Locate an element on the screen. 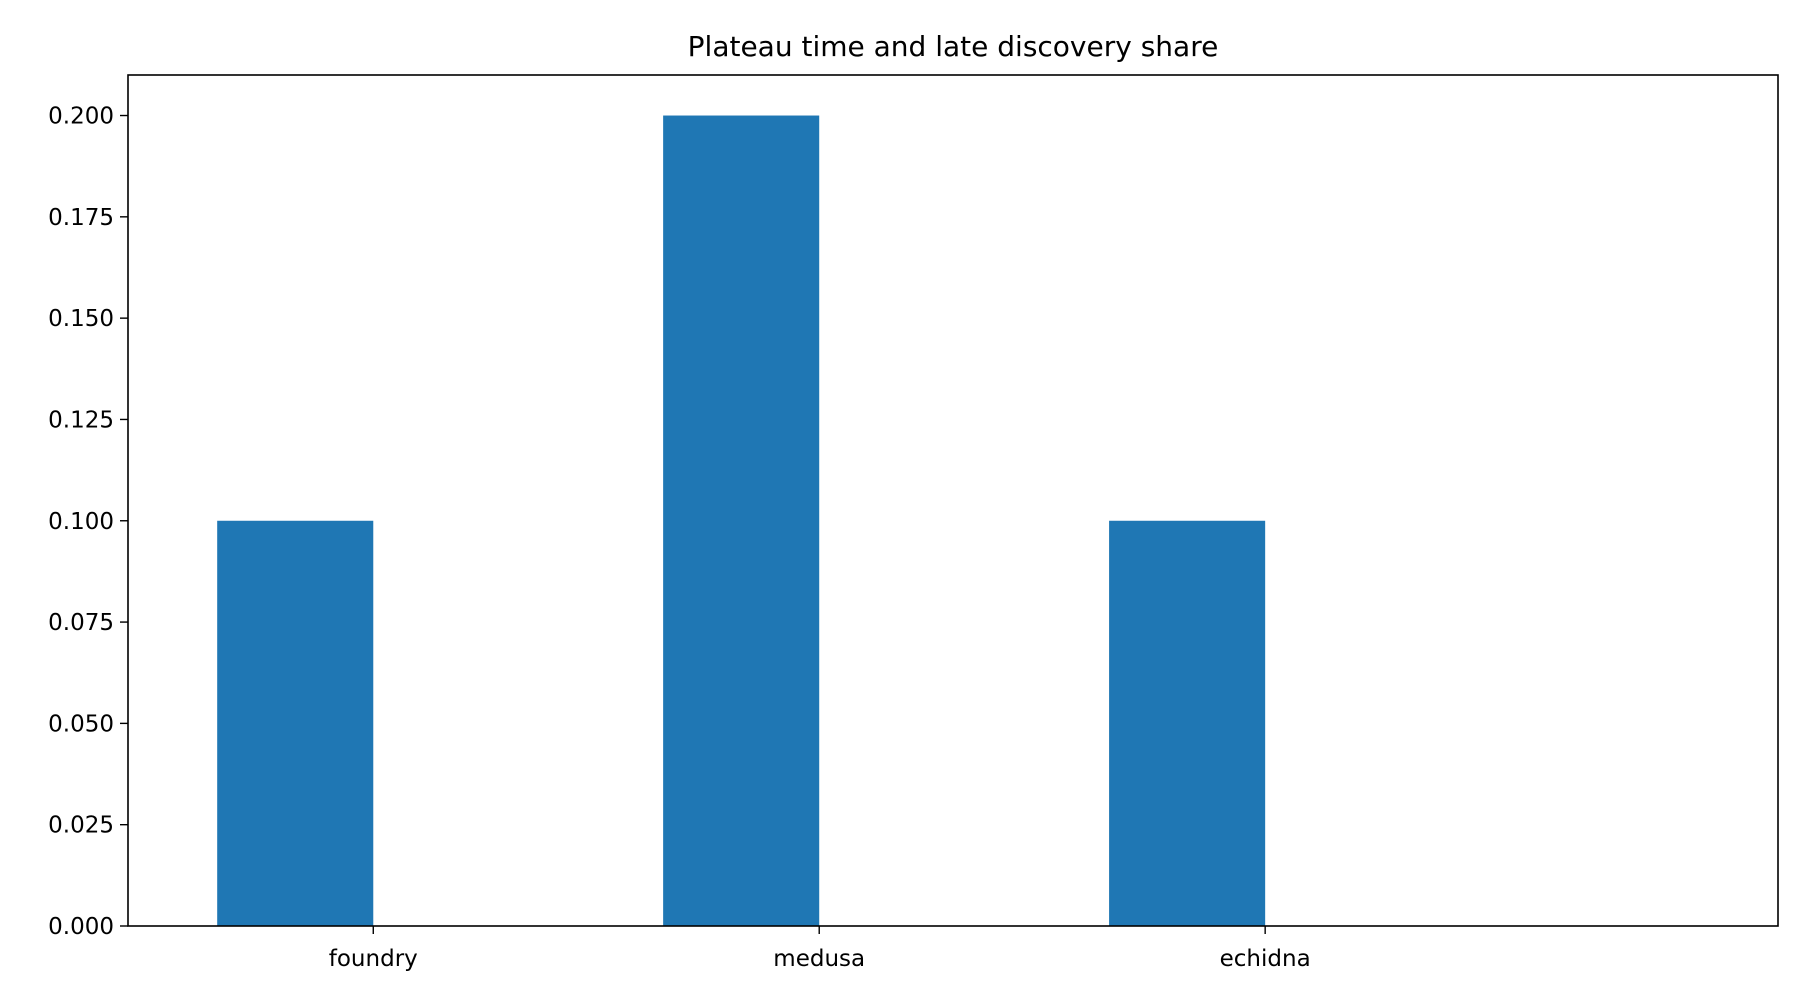 The height and width of the screenshot is (1000, 1800). x-tick-label-medusa: medusa is located at coordinates (819, 959).